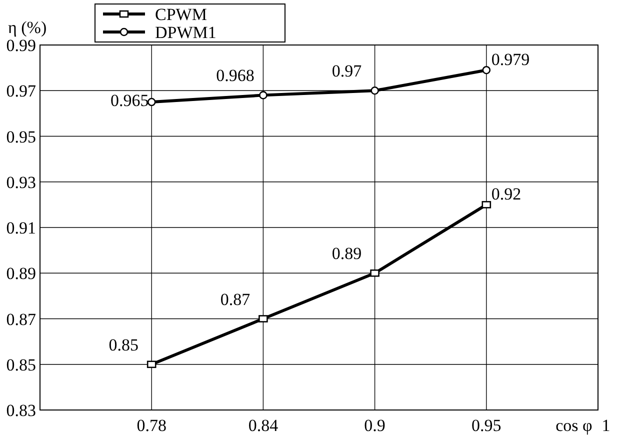 The height and width of the screenshot is (437, 618). I want to click on text: 0.99, so click(21, 45).